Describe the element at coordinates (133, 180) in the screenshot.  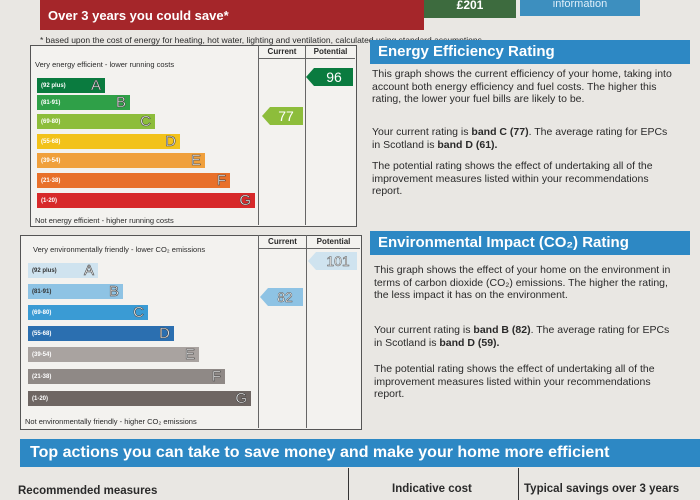
I see `energy-band-f: (21-38) F` at that location.